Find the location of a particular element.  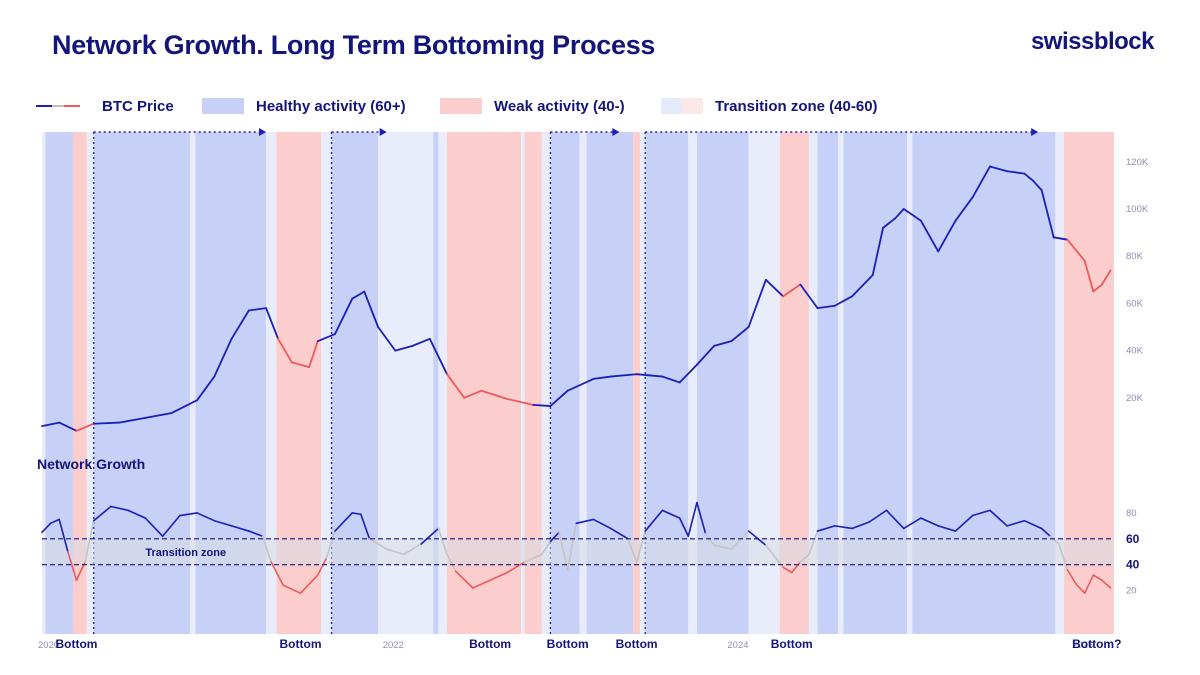

band-weak is located at coordinates (637, 383).